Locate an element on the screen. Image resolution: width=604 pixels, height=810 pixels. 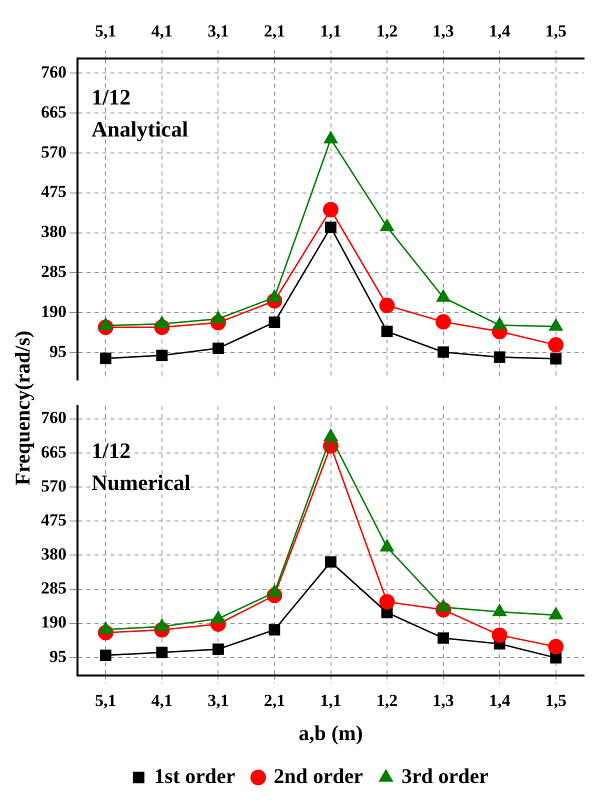
legend-label: 2nd order is located at coordinates (318, 776).